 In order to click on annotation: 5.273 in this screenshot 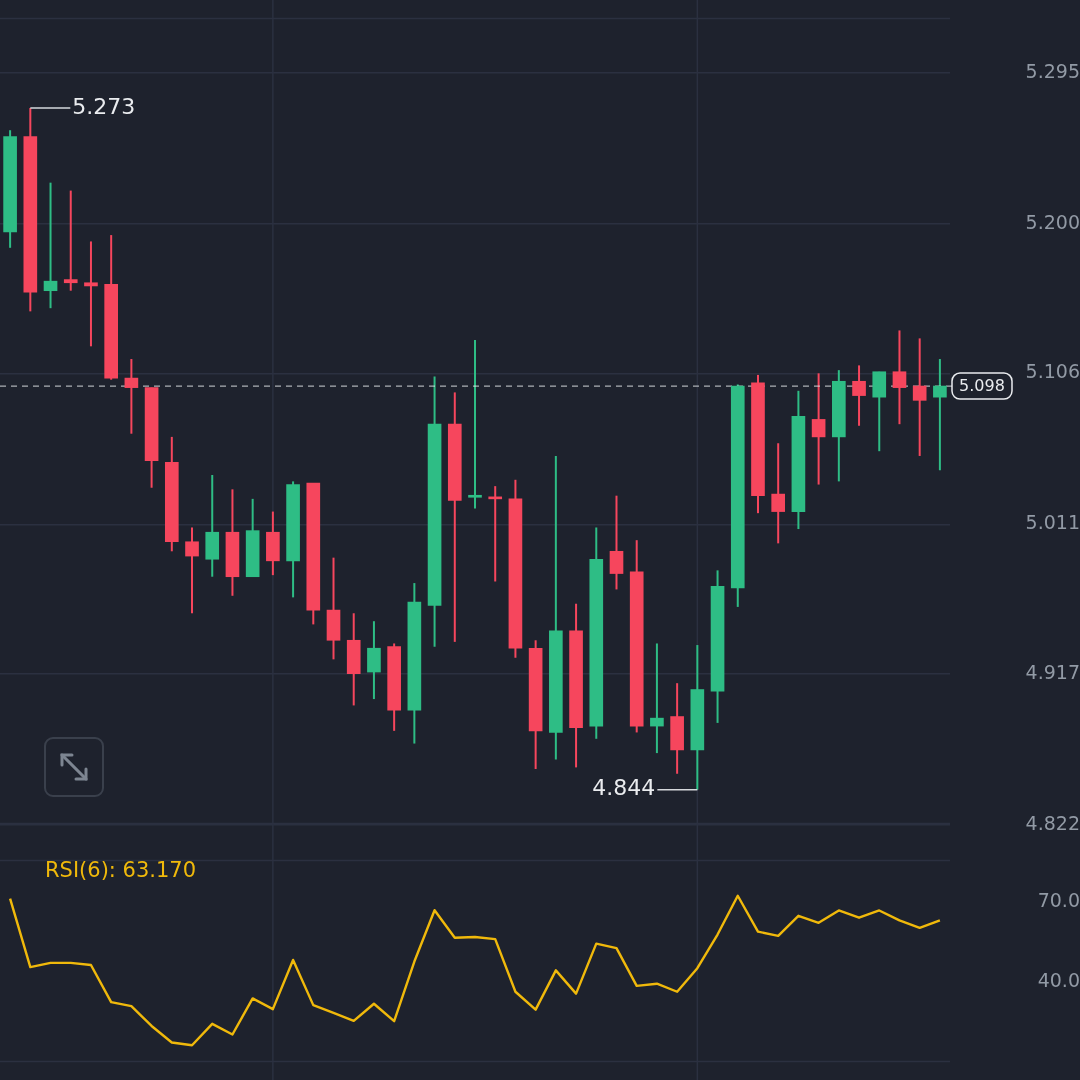, I will do `click(104, 106)`.